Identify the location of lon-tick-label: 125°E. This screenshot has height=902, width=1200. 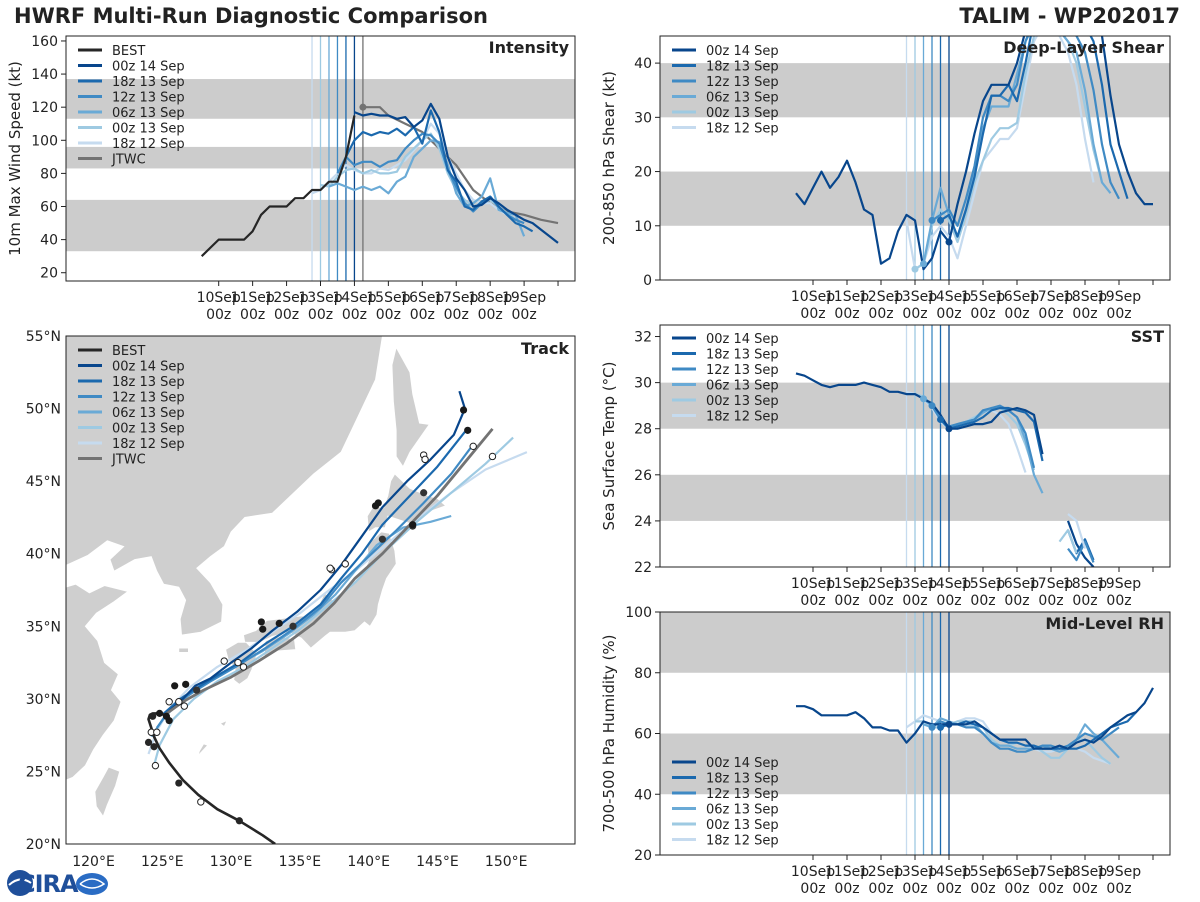
(162, 862).